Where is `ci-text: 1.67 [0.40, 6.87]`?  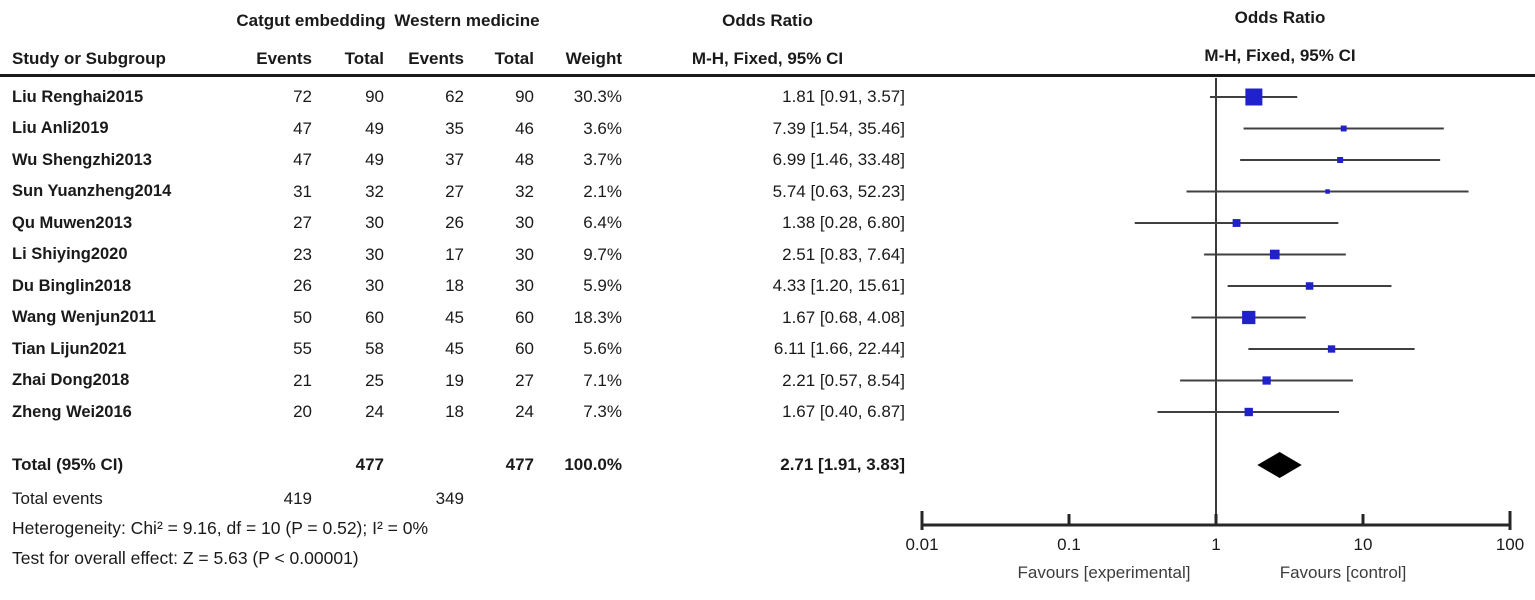 ci-text: 1.67 [0.40, 6.87] is located at coordinates (843, 411).